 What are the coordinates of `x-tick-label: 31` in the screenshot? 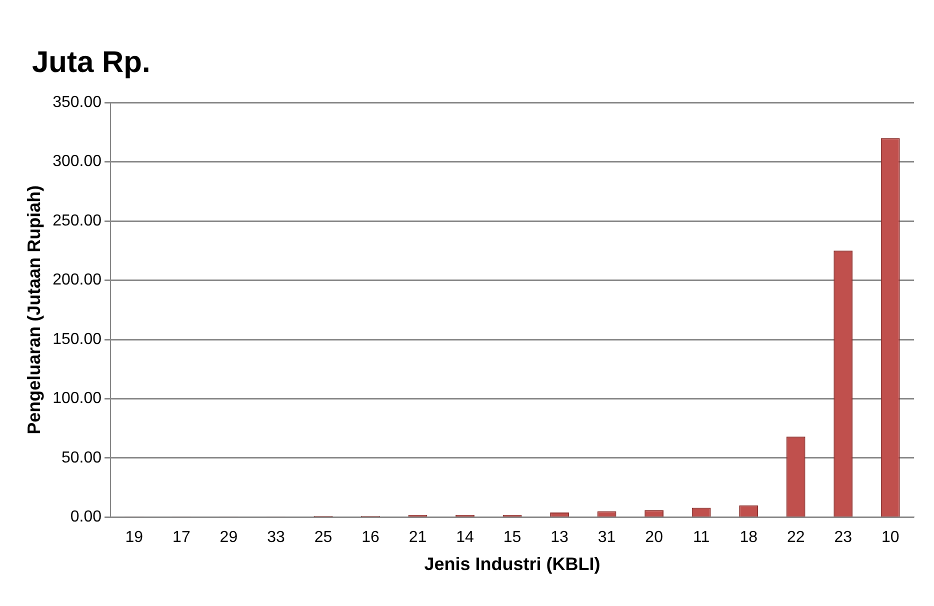 It's located at (607, 537).